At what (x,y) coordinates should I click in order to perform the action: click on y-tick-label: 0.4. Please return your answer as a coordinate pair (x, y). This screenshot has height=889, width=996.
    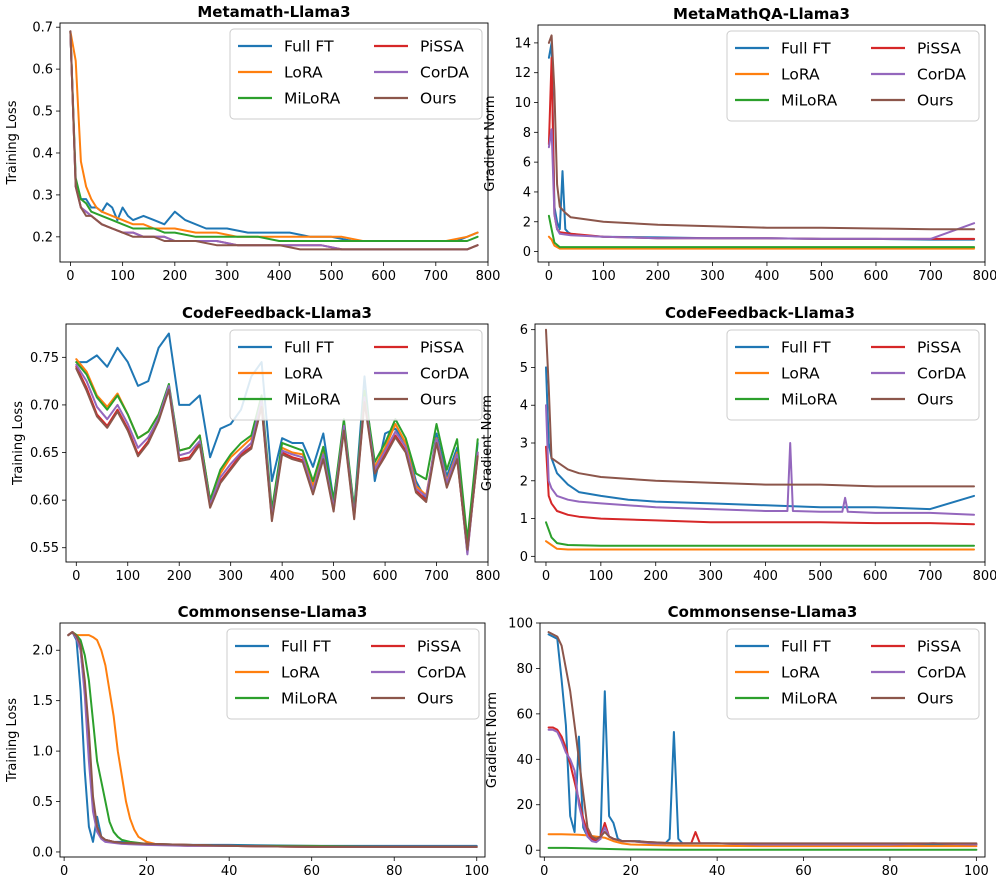
    Looking at the image, I should click on (42, 153).